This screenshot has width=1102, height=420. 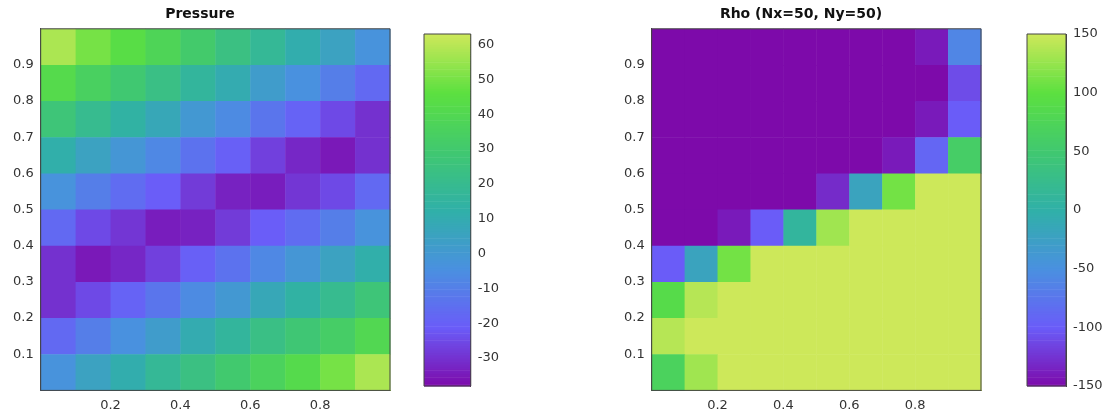 I want to click on color-bar-label: 20, so click(x=486, y=183).